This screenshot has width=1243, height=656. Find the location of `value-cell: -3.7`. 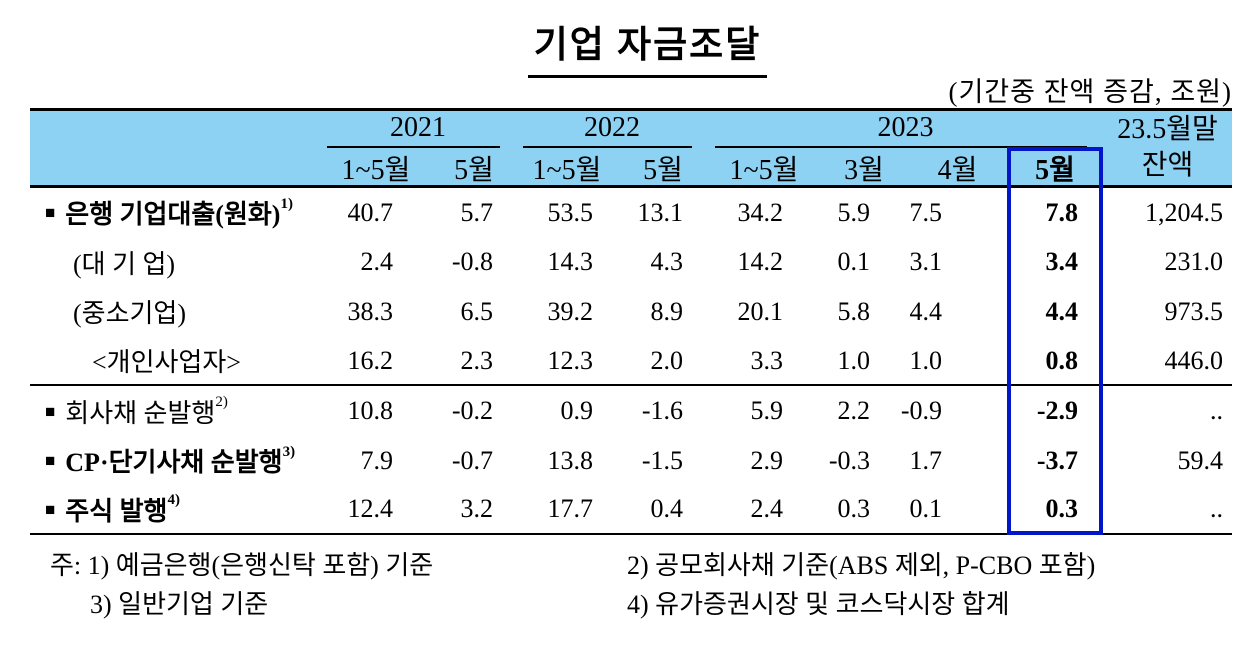

value-cell: -3.7 is located at coordinates (1057, 460).